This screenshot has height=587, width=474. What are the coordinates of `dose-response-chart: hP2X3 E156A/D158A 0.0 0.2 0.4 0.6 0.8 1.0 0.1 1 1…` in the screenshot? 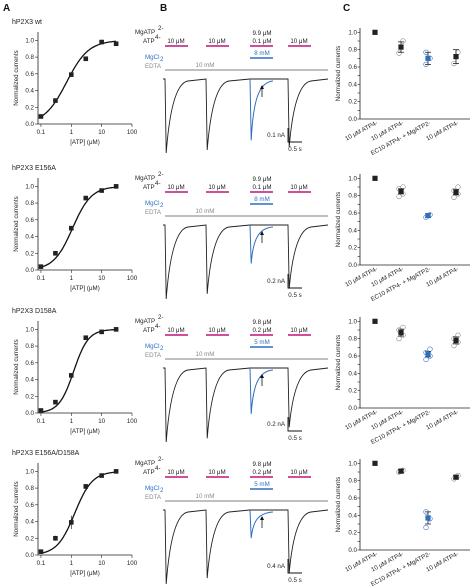 It's located at (75, 513).